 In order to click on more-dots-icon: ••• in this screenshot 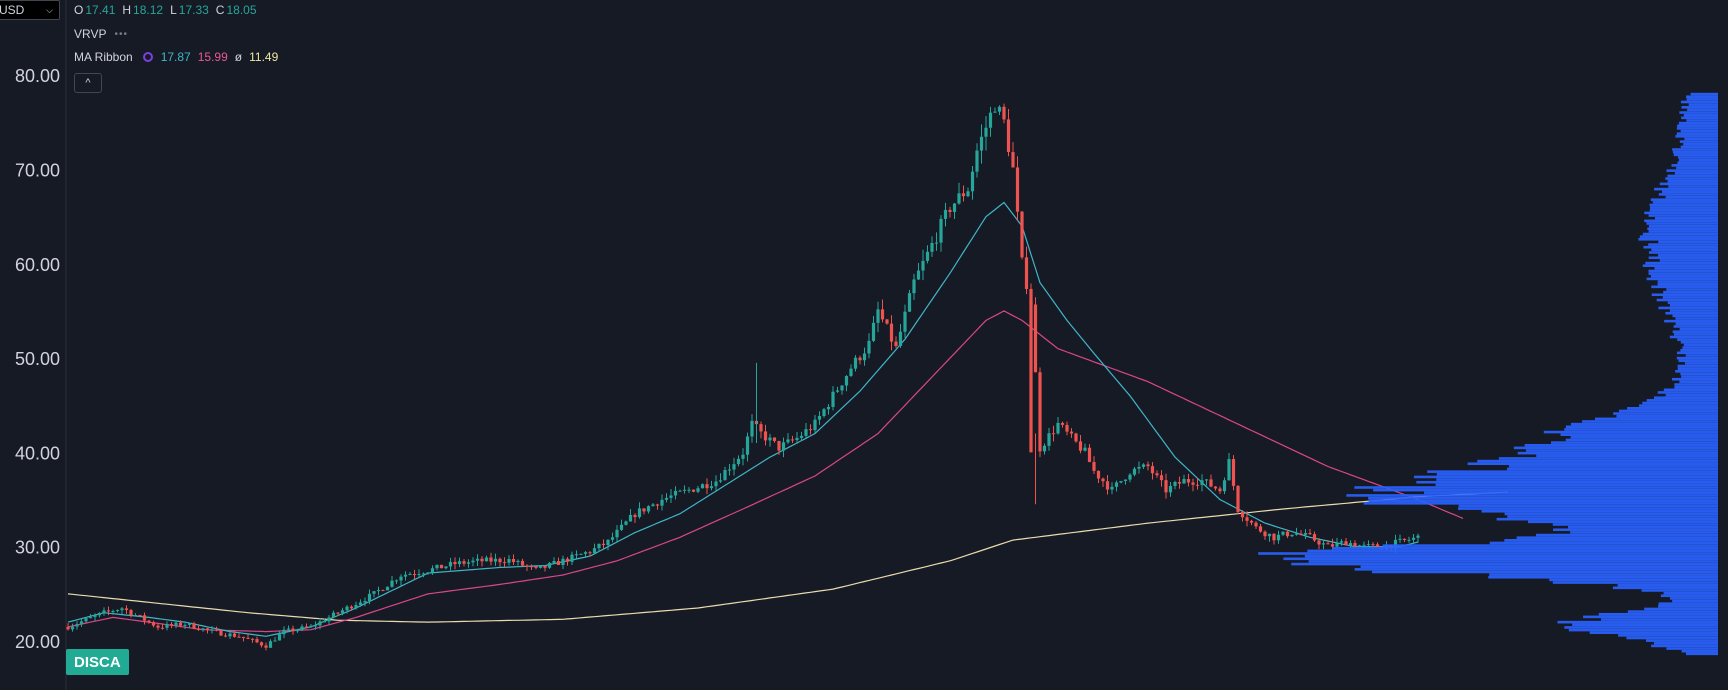, I will do `click(121, 34)`.